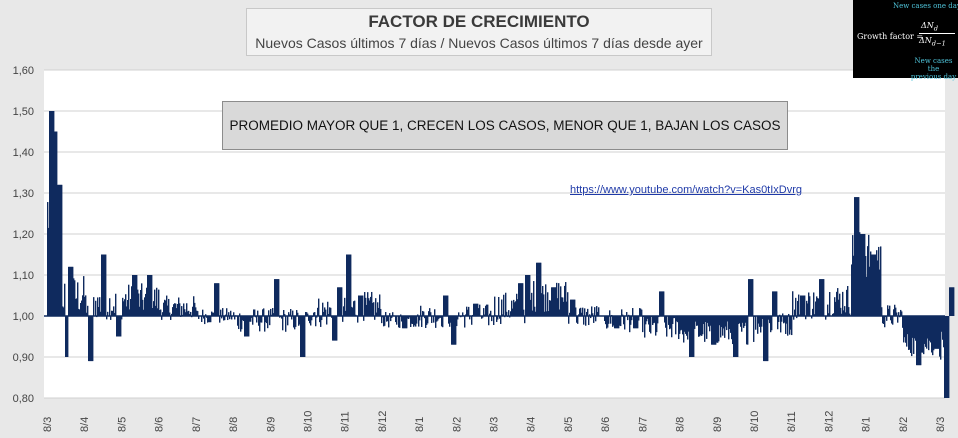 This screenshot has height=438, width=958. Describe the element at coordinates (606, 424) in the screenshot. I see `x-tick-label: 8/6` at that location.